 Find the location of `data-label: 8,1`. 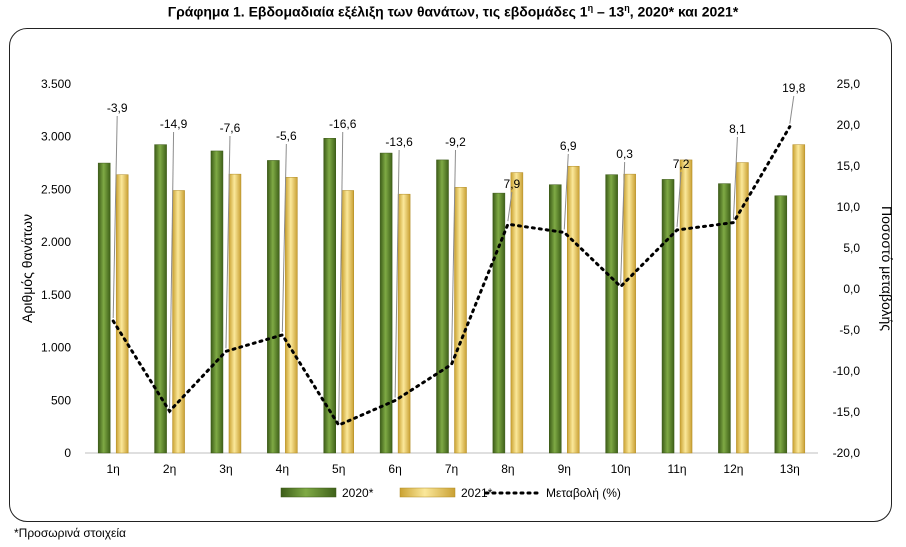

data-label: 8,1 is located at coordinates (737, 129).